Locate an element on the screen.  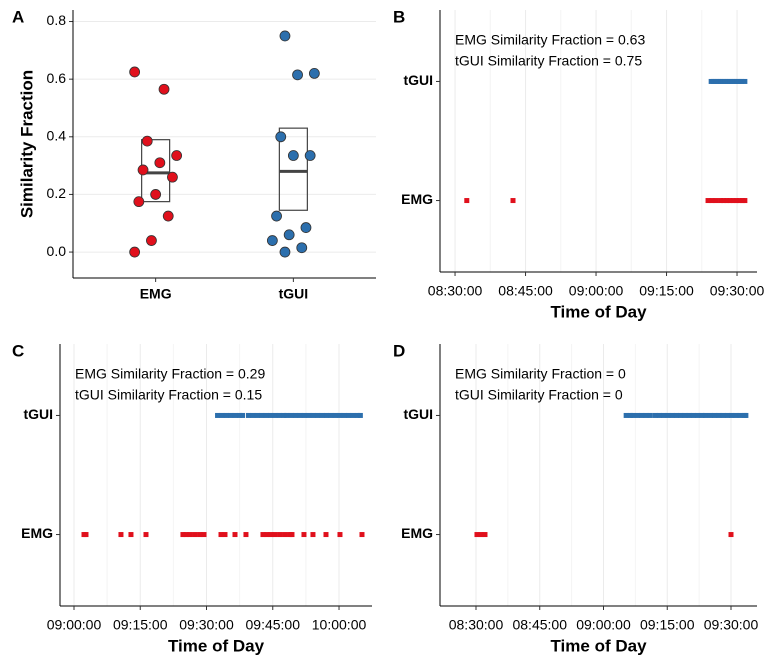
annotation: tGUI Similarity Fraction = 0.15 is located at coordinates (168, 395).